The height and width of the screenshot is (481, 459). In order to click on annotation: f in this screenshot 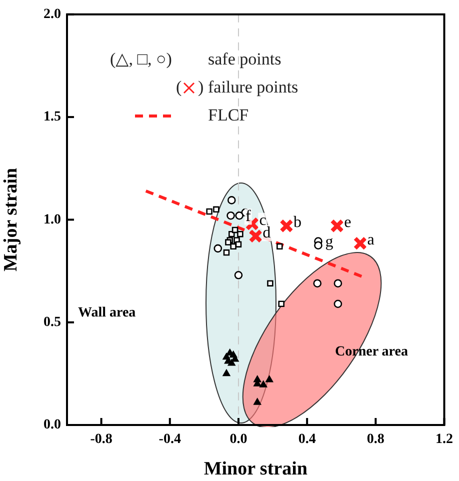, I will do `click(248, 216)`.